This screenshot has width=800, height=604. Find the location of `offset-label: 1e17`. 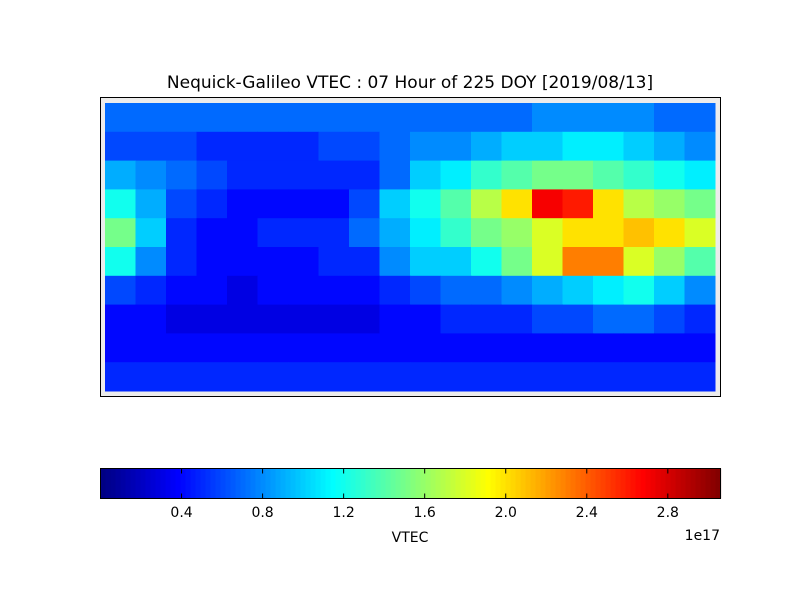

offset-label: 1e17 is located at coordinates (702, 536).